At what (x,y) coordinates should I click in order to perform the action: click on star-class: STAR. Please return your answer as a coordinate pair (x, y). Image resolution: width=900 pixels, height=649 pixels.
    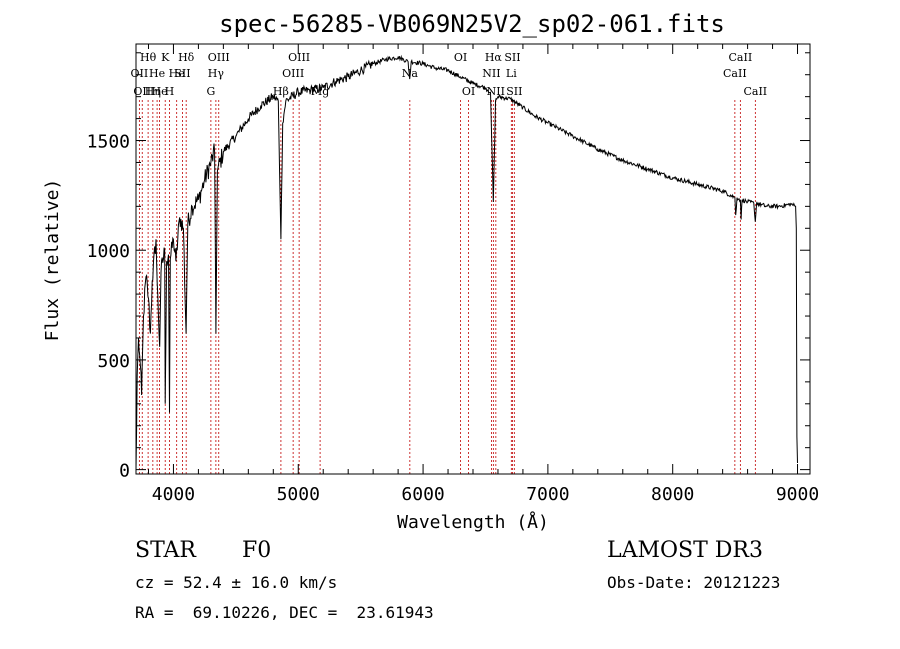
    Looking at the image, I should click on (165, 550).